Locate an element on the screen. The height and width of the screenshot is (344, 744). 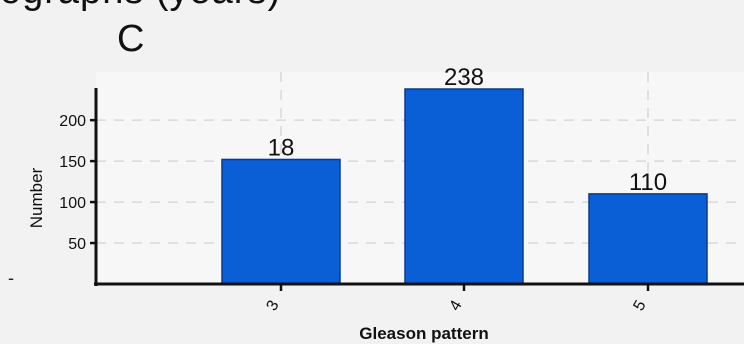
data-label-4: 238 is located at coordinates (464, 77).